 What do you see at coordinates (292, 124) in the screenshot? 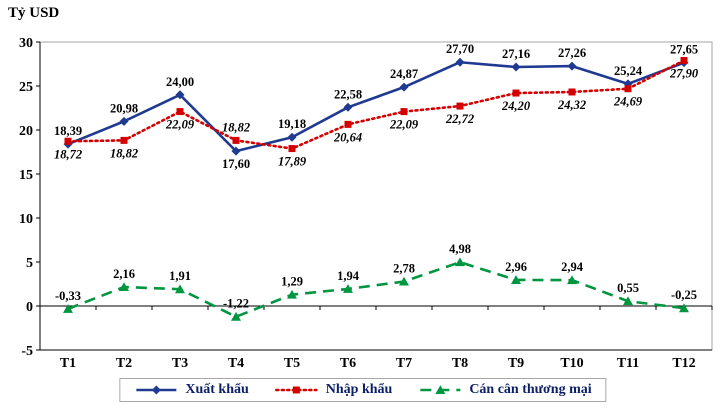
I see `data-label: 19,18` at bounding box center [292, 124].